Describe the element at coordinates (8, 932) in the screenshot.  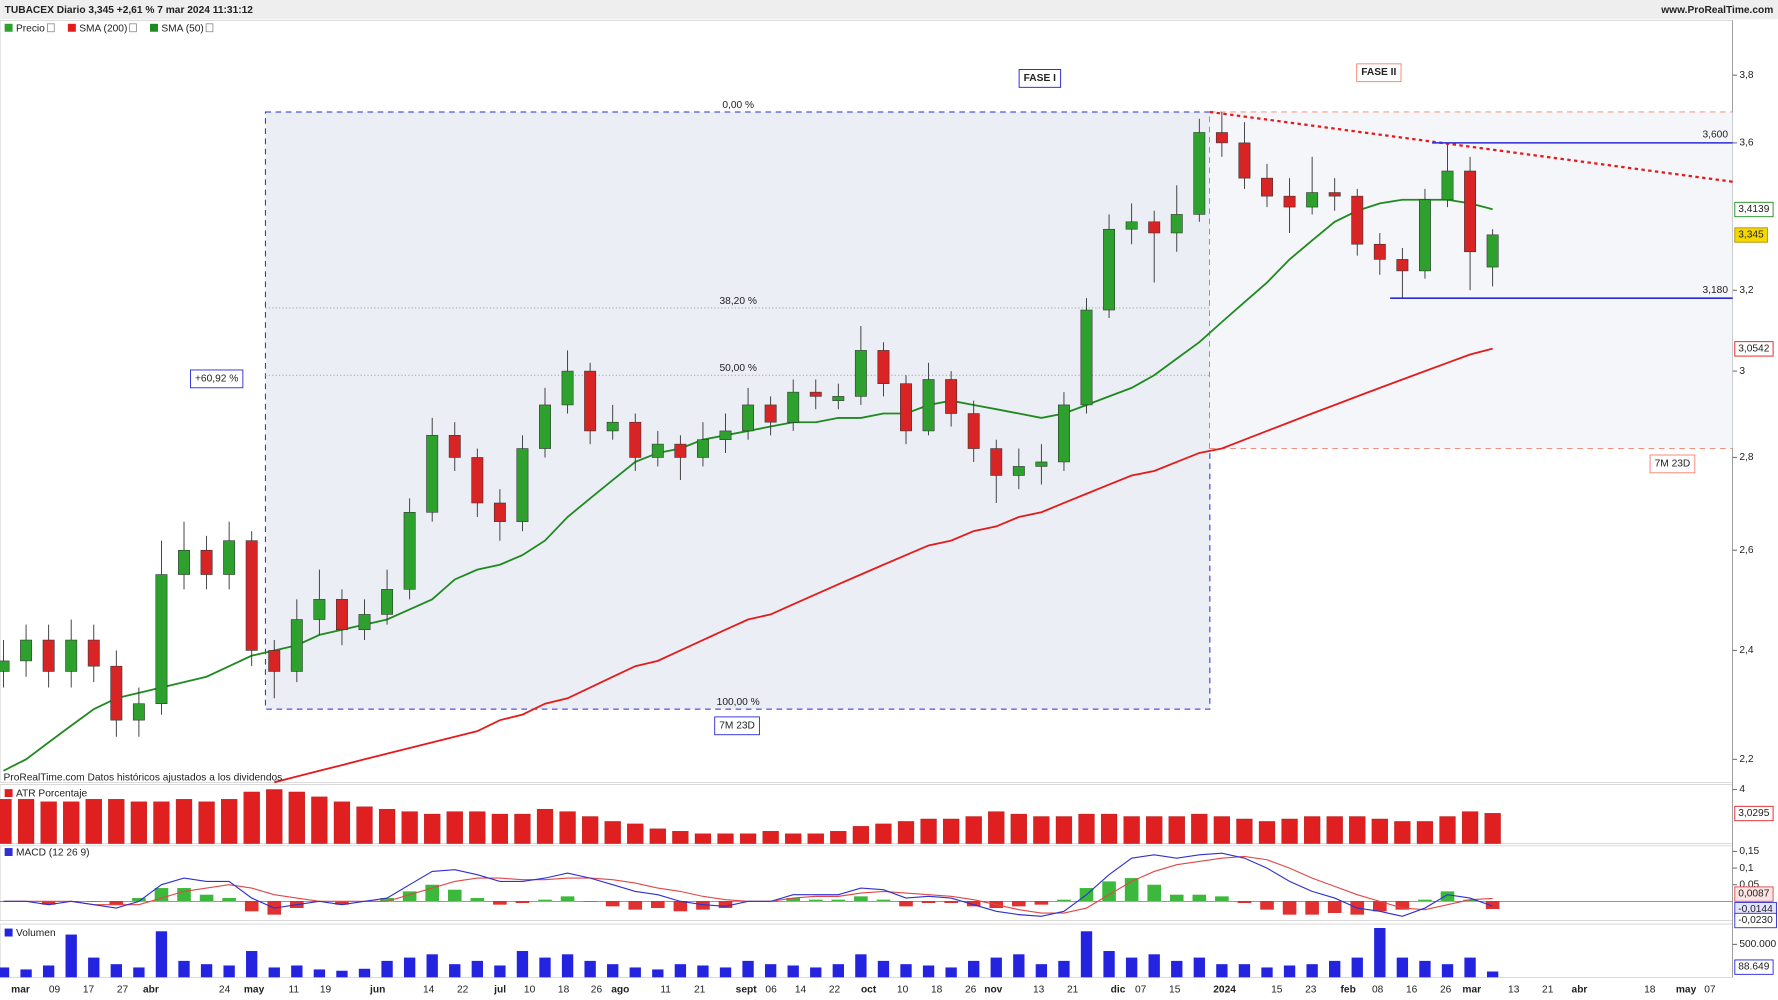
I see `panel-swatch` at that location.